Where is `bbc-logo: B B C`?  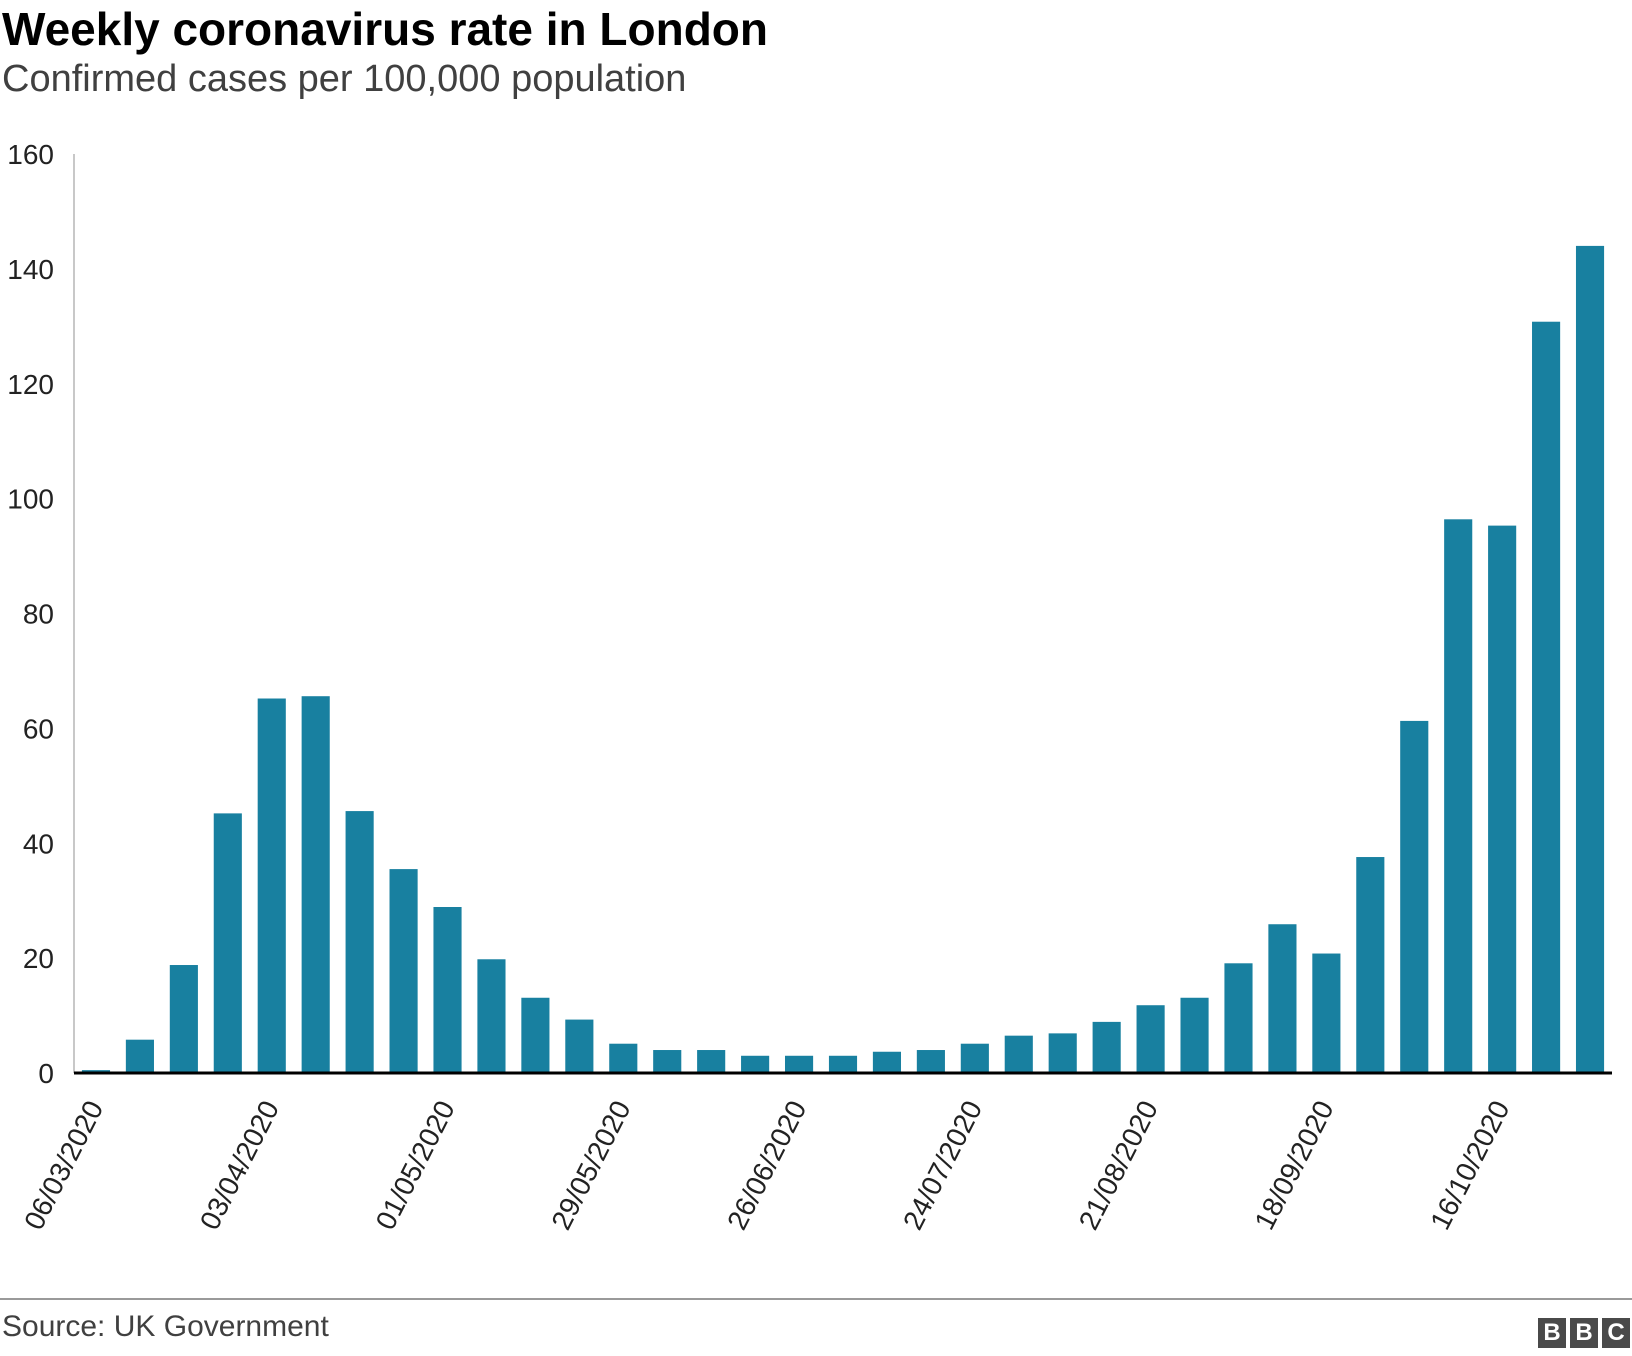
bbc-logo: B B C is located at coordinates (1584, 1333).